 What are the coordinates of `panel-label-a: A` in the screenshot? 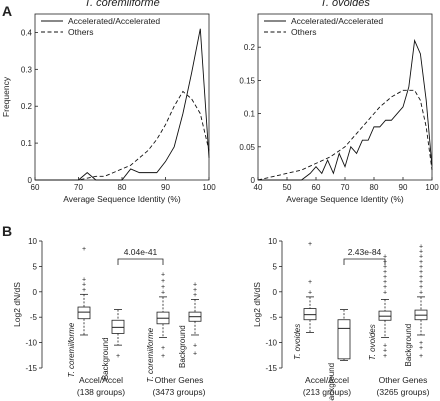 It's located at (7, 11).